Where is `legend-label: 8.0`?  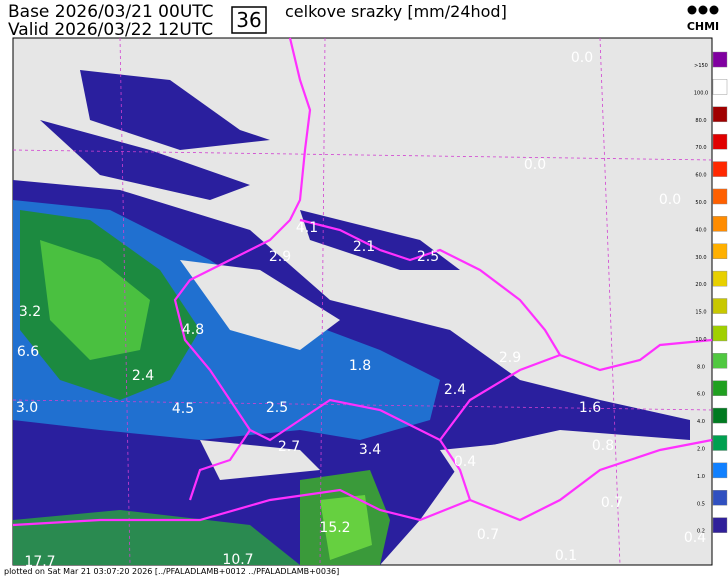
legend-label: 8.0 is located at coordinates (701, 367).